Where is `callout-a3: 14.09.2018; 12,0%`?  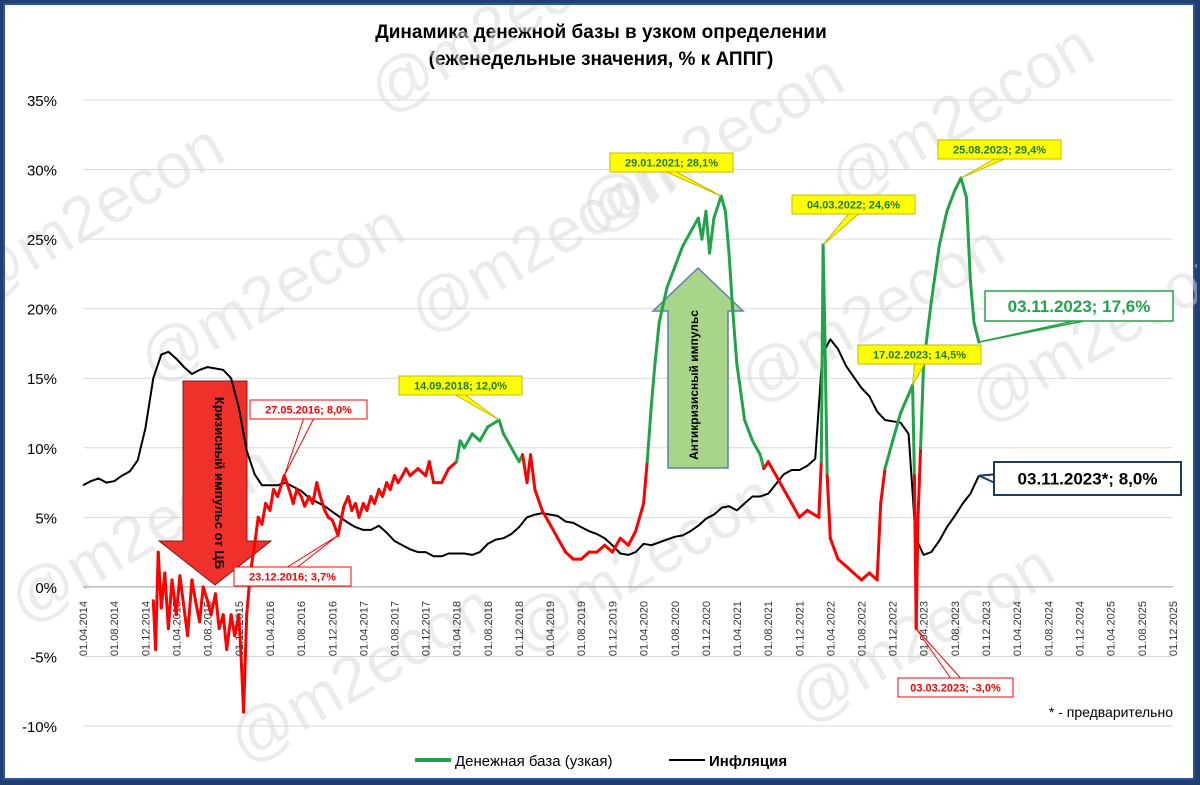 callout-a3: 14.09.2018; 12,0% is located at coordinates (460, 398).